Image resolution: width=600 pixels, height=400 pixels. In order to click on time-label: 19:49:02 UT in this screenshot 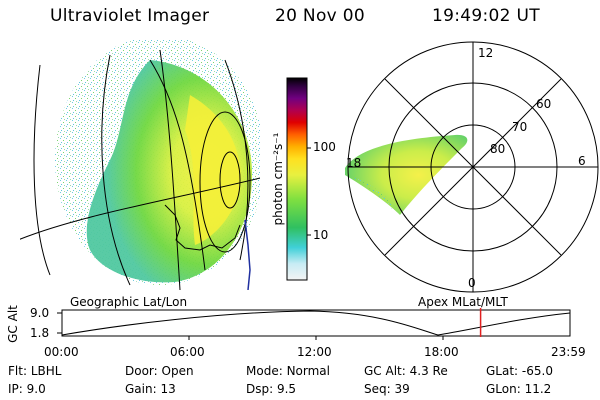, I will do `click(486, 16)`.